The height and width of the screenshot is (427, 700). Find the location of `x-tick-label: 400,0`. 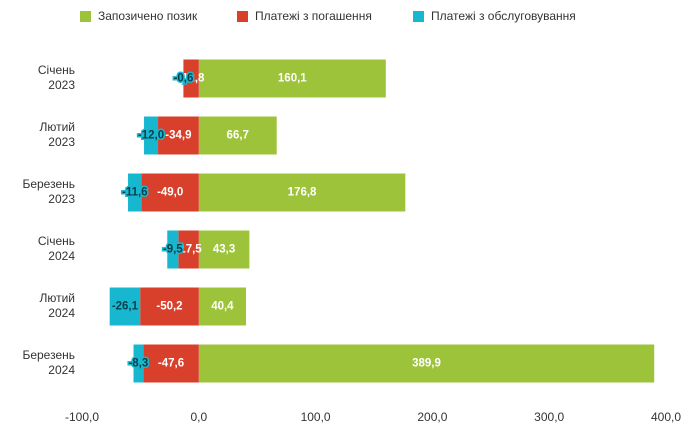

x-tick-label: 400,0 is located at coordinates (666, 417).